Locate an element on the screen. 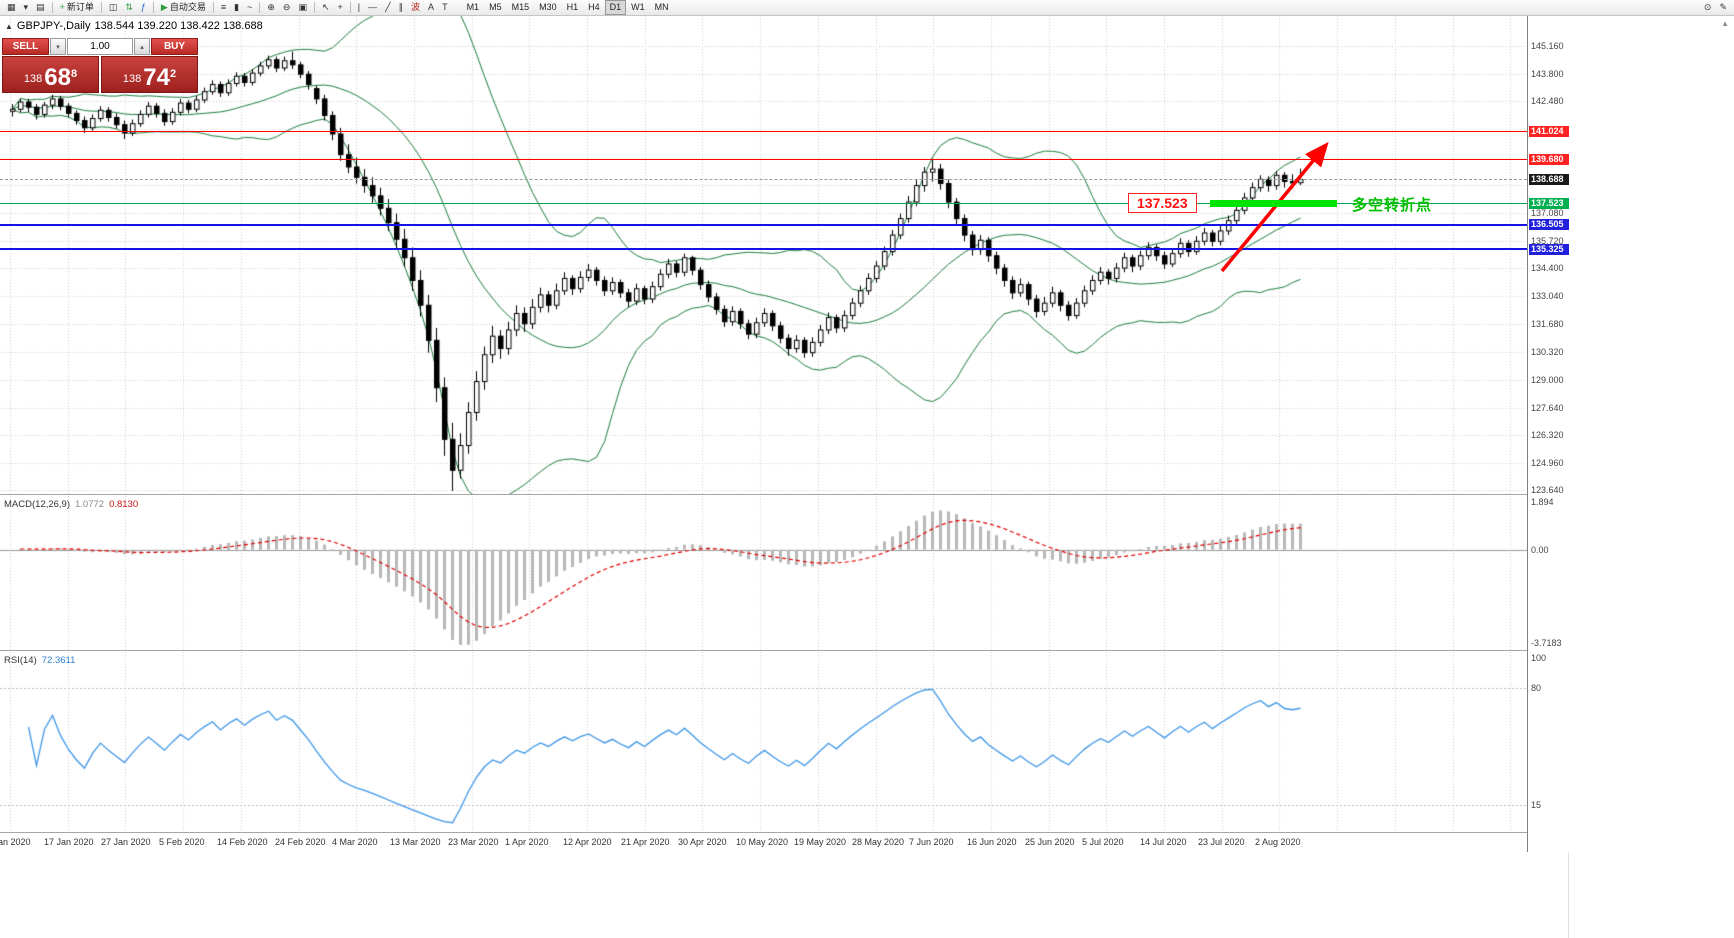  timeframe-m1-button: M1 is located at coordinates (473, 7).